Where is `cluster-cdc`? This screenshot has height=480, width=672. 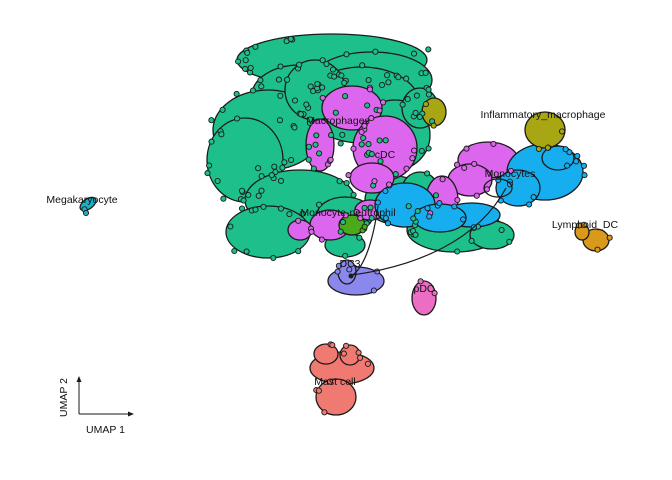 cluster-cdc is located at coordinates (403, 163).